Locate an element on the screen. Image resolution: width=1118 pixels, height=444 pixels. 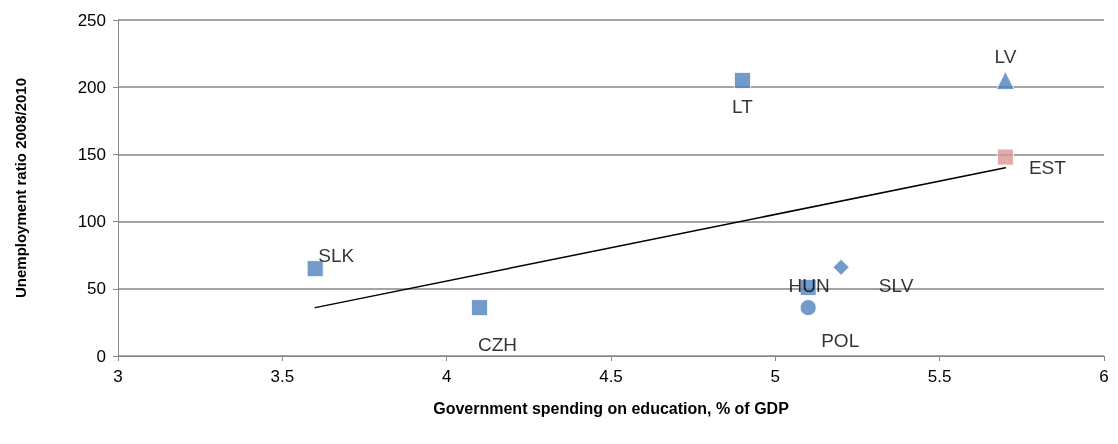
series-label: CZH is located at coordinates (498, 345).